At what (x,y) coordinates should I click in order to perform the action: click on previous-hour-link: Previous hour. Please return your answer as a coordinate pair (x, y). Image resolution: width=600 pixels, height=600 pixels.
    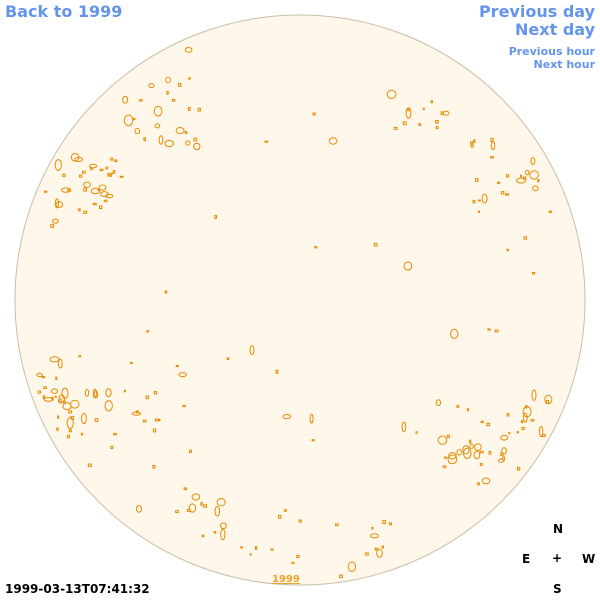
    Looking at the image, I should click on (551, 51).